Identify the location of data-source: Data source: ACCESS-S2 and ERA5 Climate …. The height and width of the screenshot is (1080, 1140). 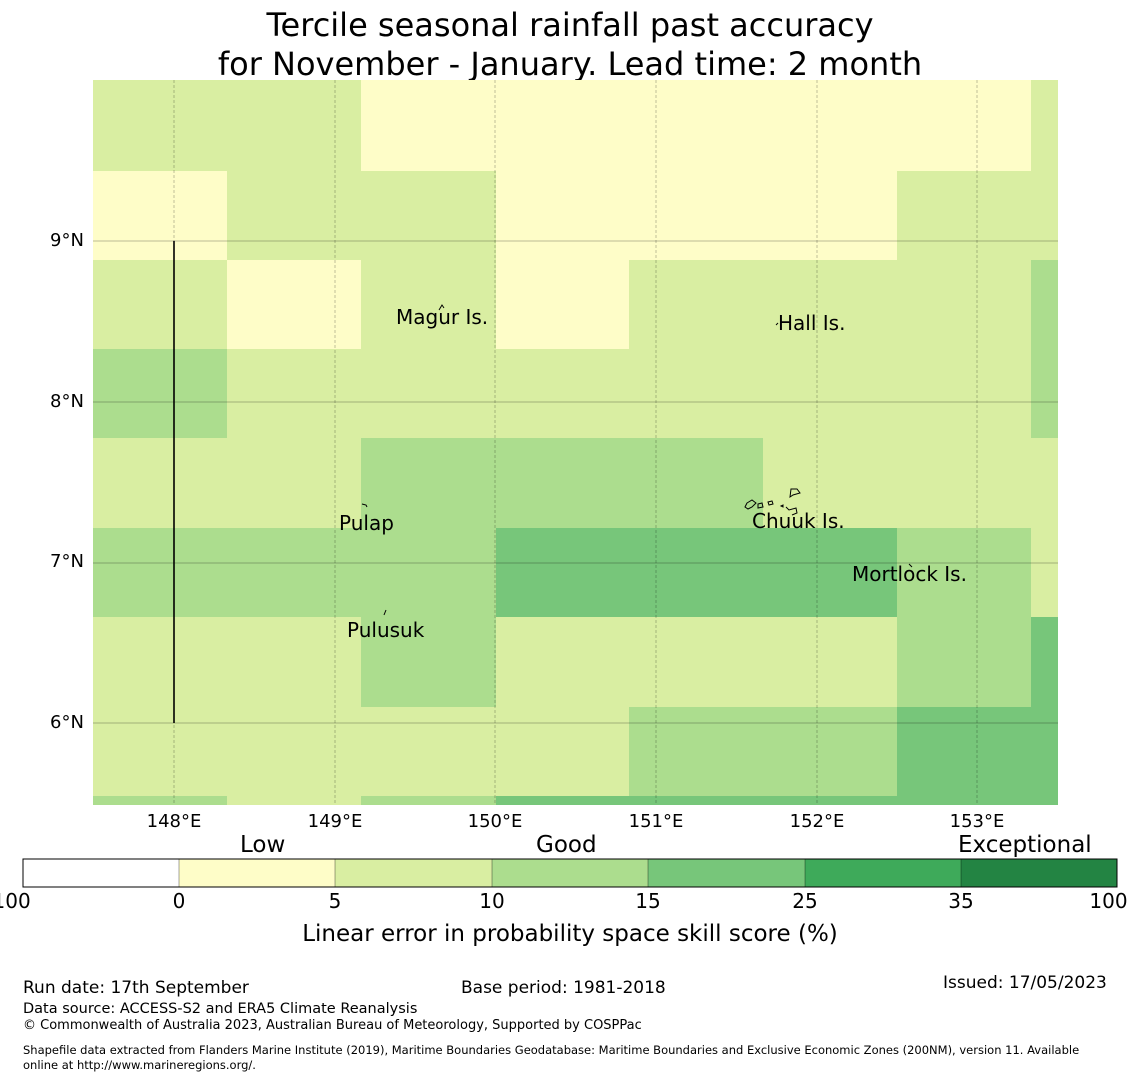
(220, 1009).